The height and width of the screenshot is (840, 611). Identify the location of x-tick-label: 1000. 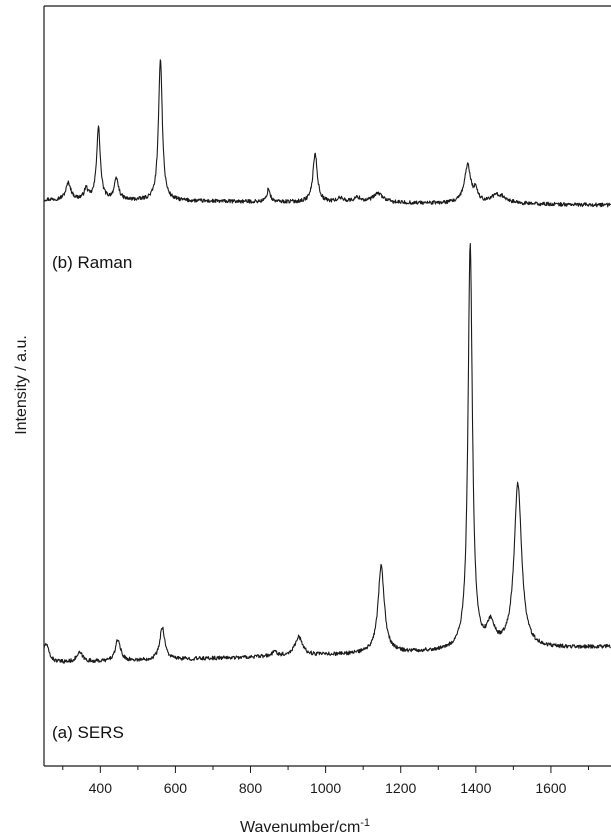
(325, 788).